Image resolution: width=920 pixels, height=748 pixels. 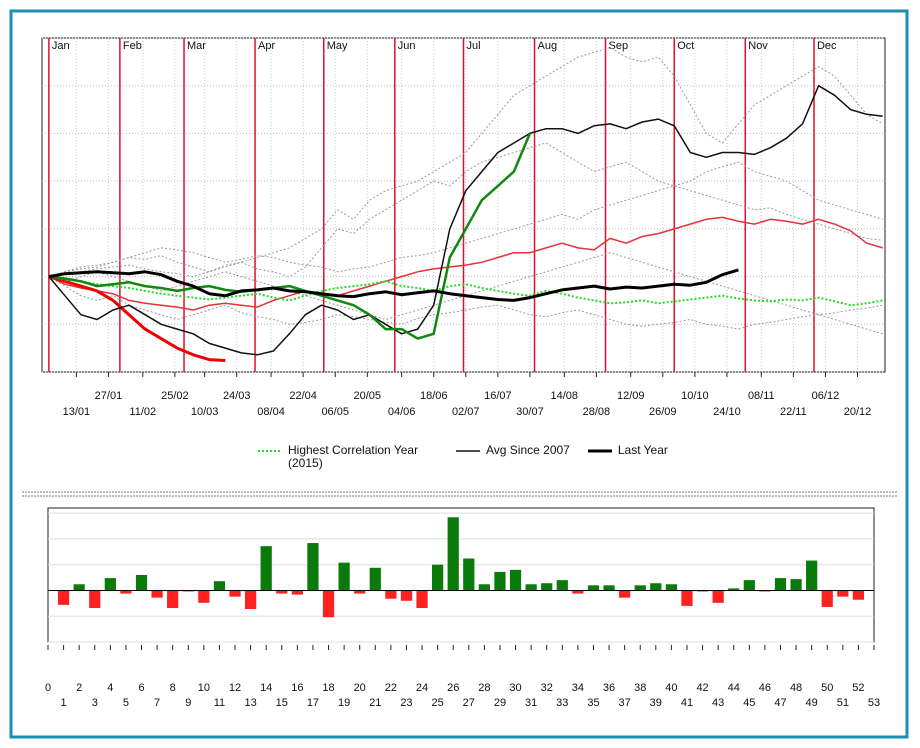 I want to click on legend-entry: Highest Correlation Year (2015), so click(x=348, y=457).